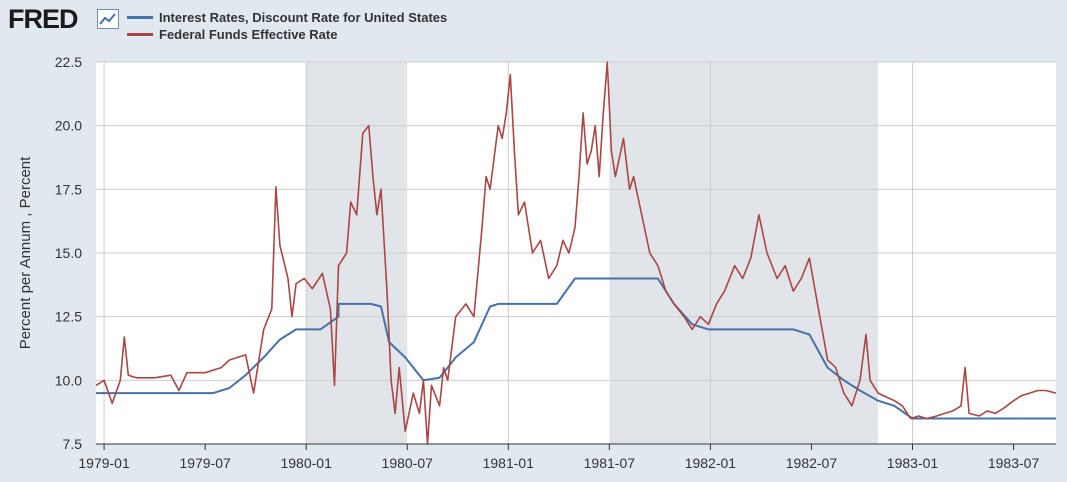 This screenshot has height=482, width=1067. I want to click on x-tick-label: 1982-01, so click(711, 463).